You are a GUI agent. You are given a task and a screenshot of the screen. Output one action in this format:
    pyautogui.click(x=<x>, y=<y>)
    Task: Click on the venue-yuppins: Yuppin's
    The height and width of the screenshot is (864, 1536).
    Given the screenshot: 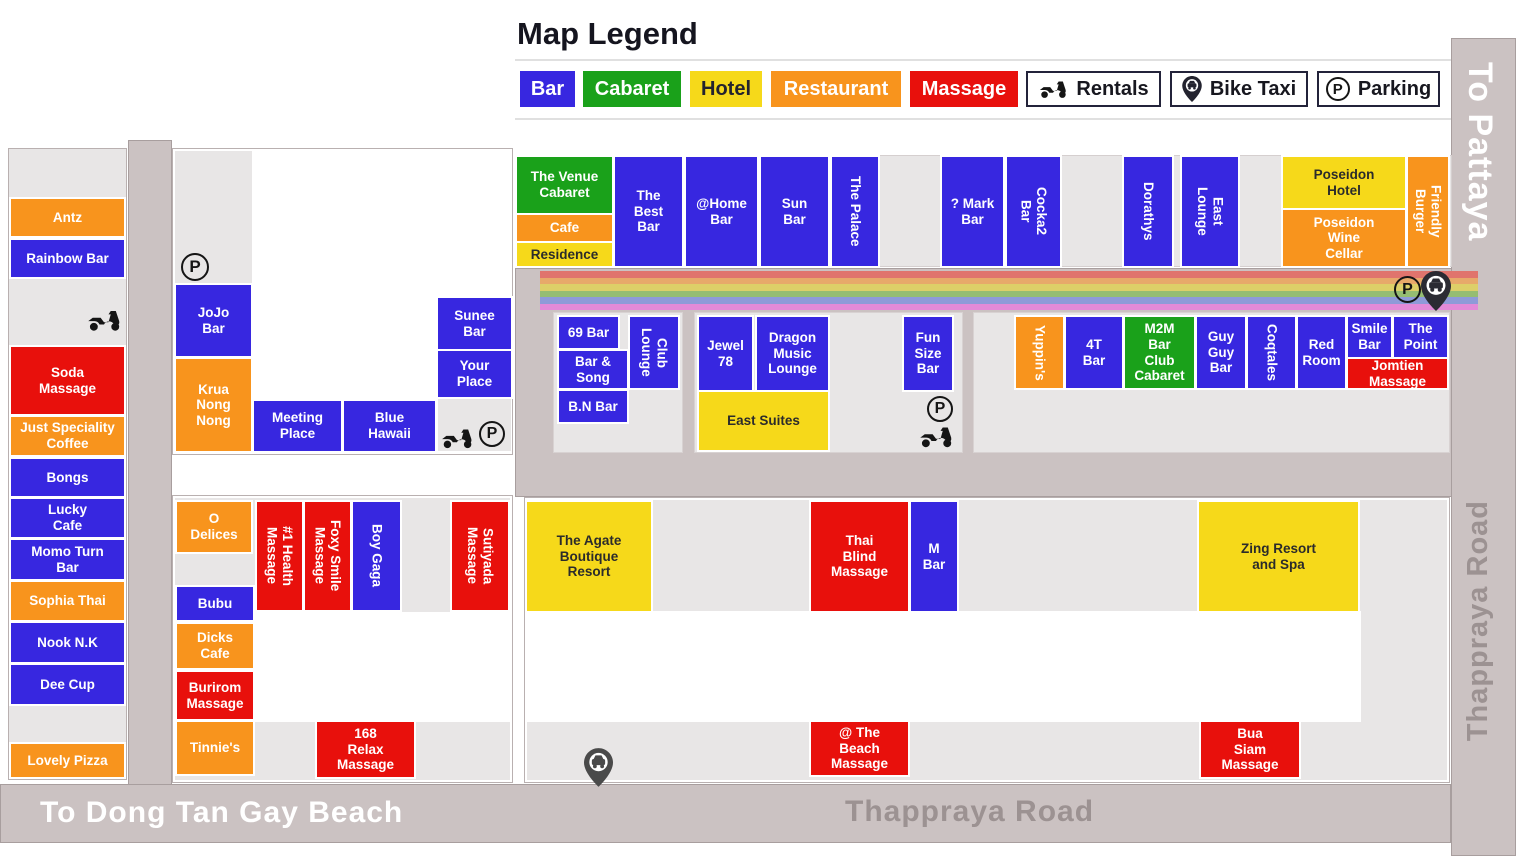 What is the action you would take?
    pyautogui.click(x=1039, y=352)
    